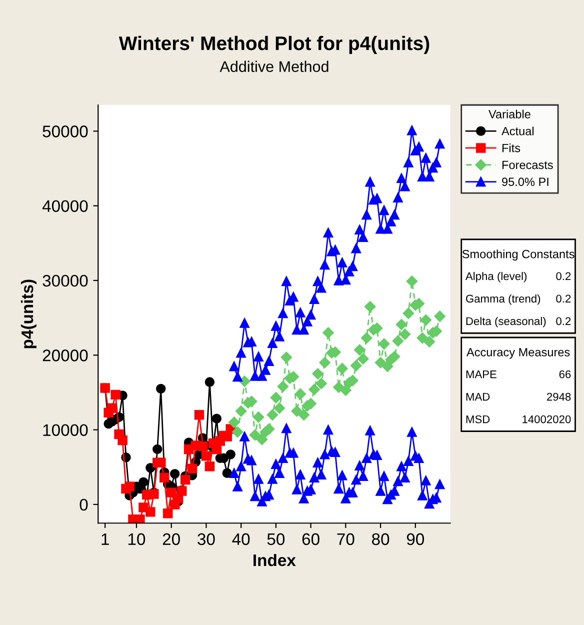 The height and width of the screenshot is (625, 584). Describe the element at coordinates (415, 539) in the screenshot. I see `x-tick-label: 90` at that location.